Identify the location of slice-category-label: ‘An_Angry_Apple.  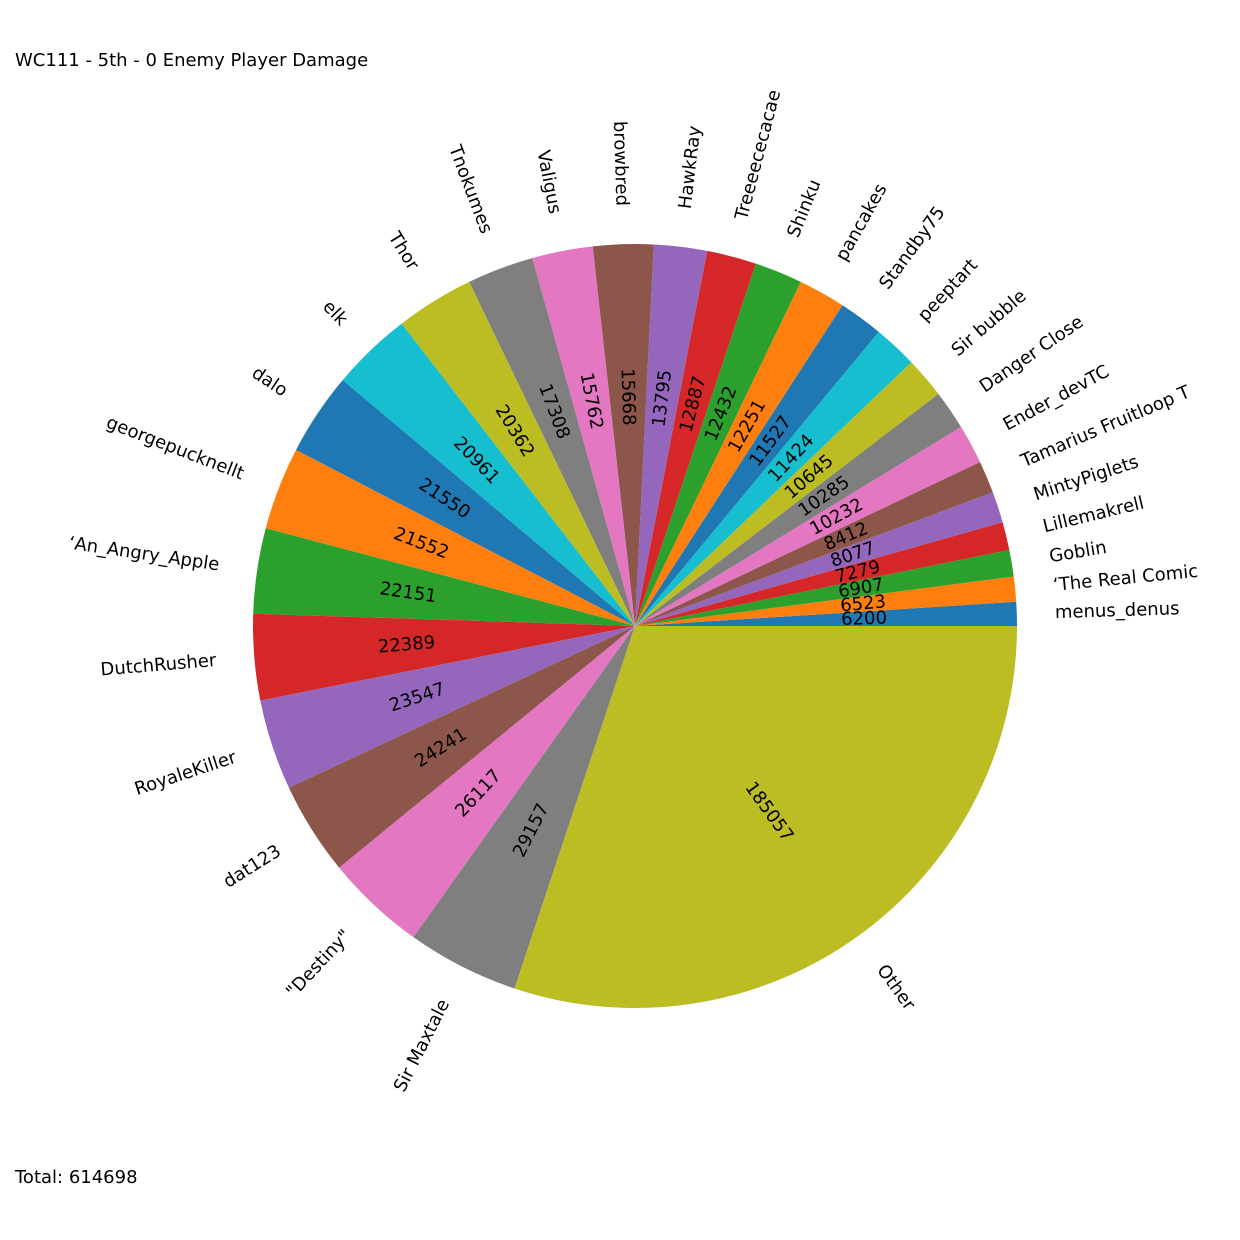
(143, 554).